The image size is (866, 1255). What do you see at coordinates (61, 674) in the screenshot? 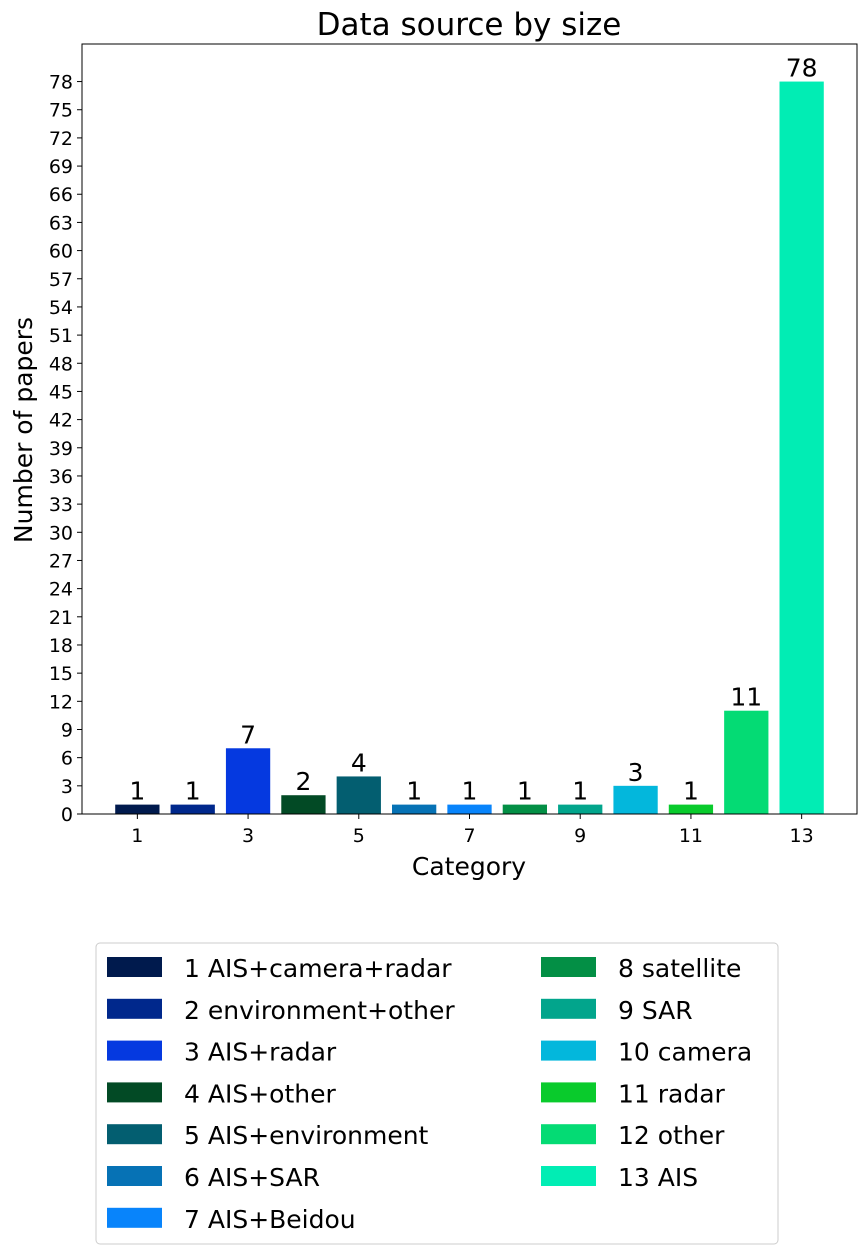
I see `y-tick-label: 15` at bounding box center [61, 674].